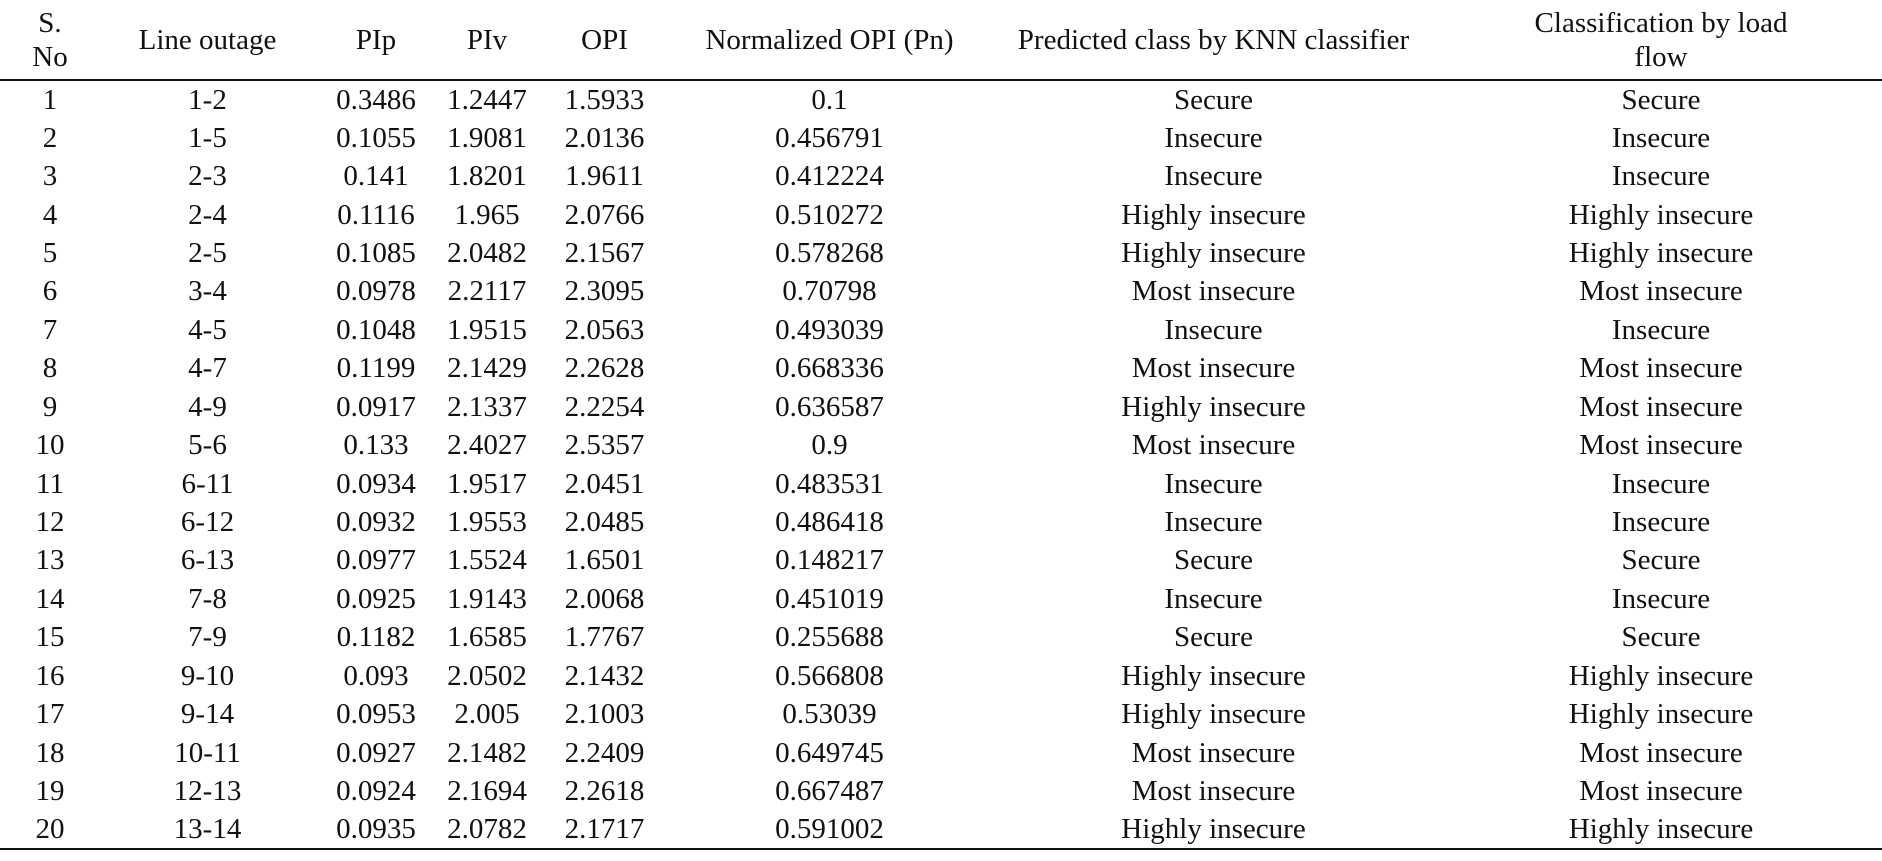  What do you see at coordinates (829, 368) in the screenshot?
I see `cell-normalized-opi: 0.668336` at bounding box center [829, 368].